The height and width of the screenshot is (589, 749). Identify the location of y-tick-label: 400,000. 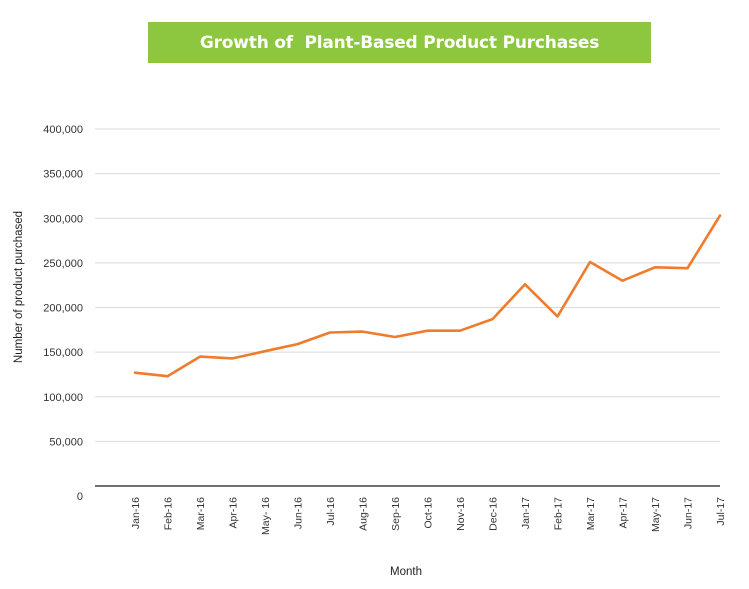
(63, 130).